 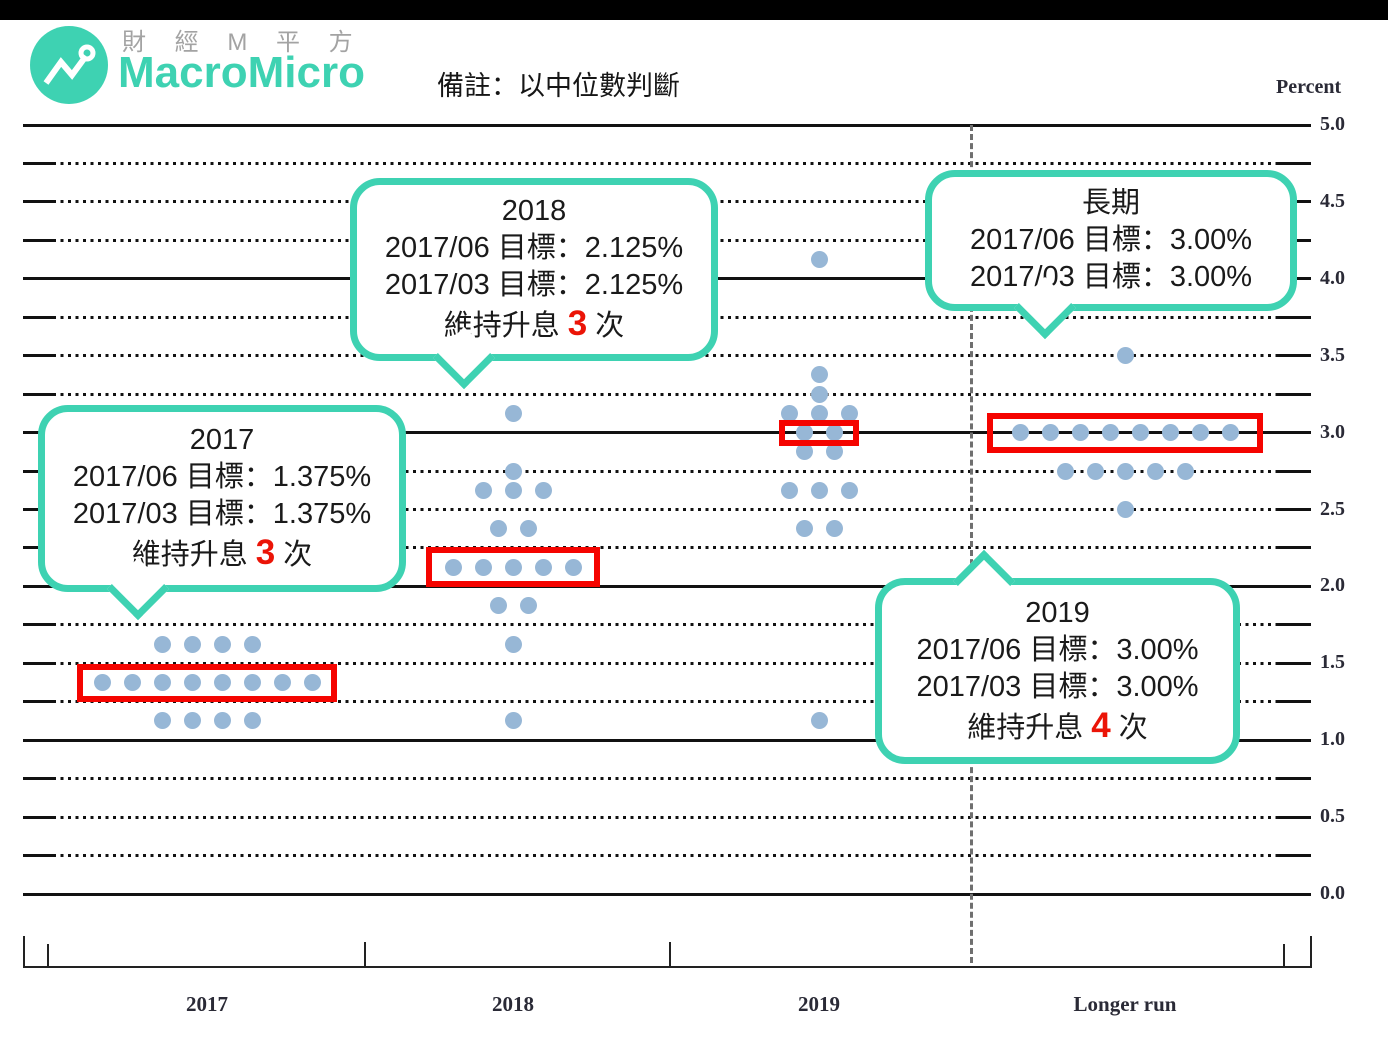 I want to click on y-axis-tick-label: 3.5, so click(x=1332, y=354).